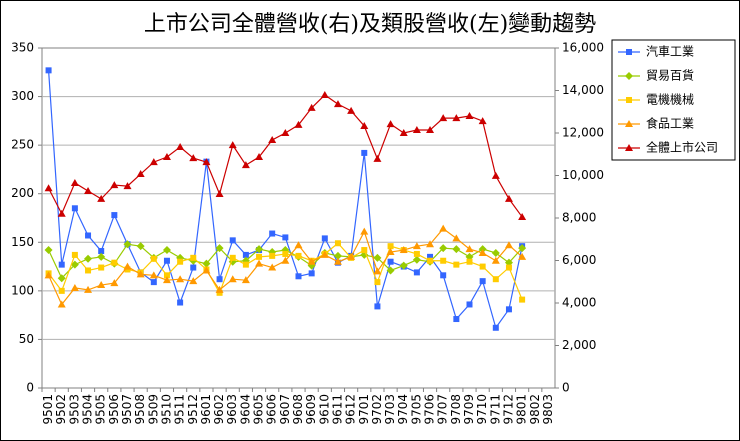  I want to click on x-tick-label: 9706, so click(430, 409).